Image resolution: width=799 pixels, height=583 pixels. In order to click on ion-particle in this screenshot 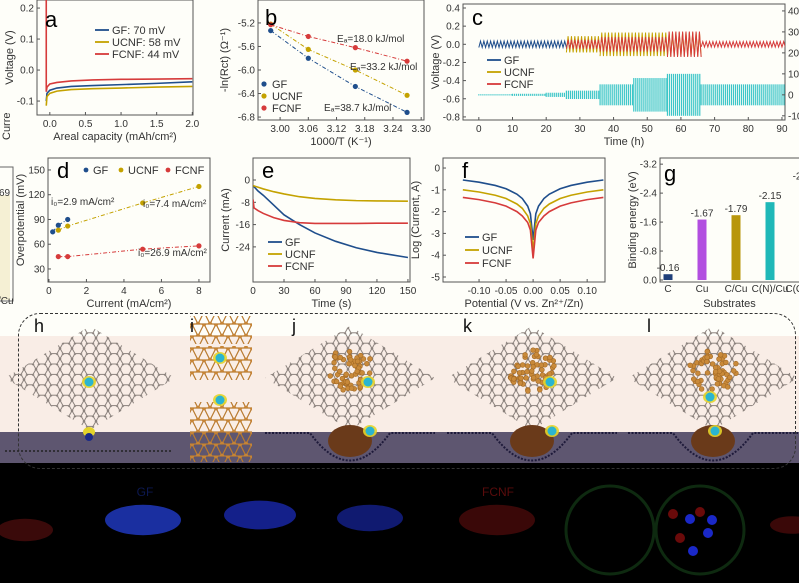, I will do `click(693, 551)`.